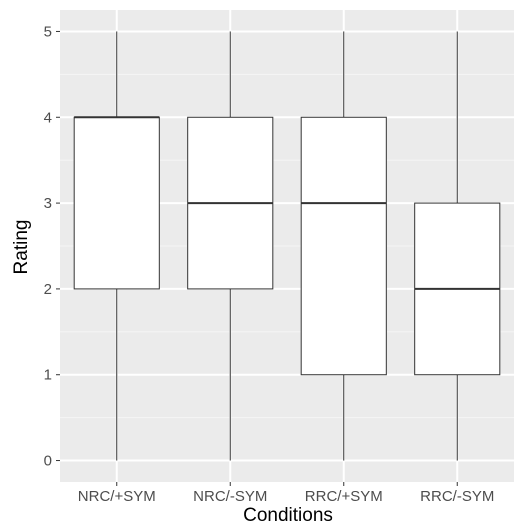 Image resolution: width=519 pixels, height=527 pixels. Describe the element at coordinates (48, 31) in the screenshot. I see `y-tick-label: 5` at that location.